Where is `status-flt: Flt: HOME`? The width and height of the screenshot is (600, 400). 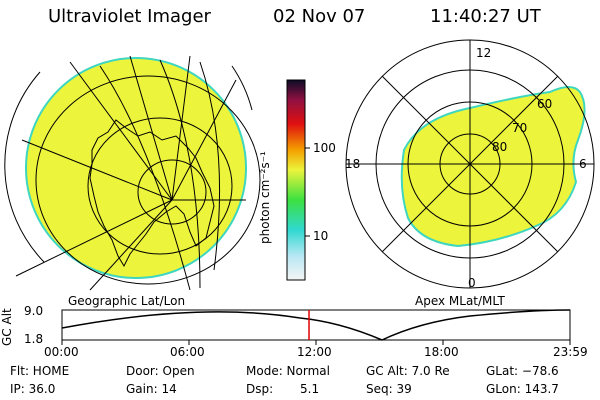 status-flt: Flt: HOME is located at coordinates (40, 371).